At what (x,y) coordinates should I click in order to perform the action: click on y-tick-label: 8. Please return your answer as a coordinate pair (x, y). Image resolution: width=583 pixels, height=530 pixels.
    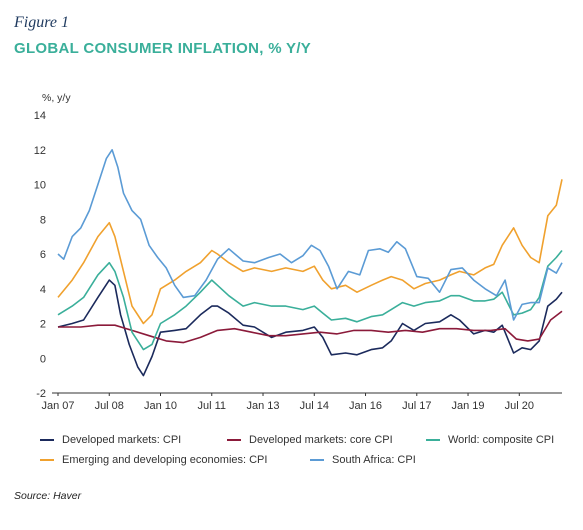
    Looking at the image, I should click on (43, 220).